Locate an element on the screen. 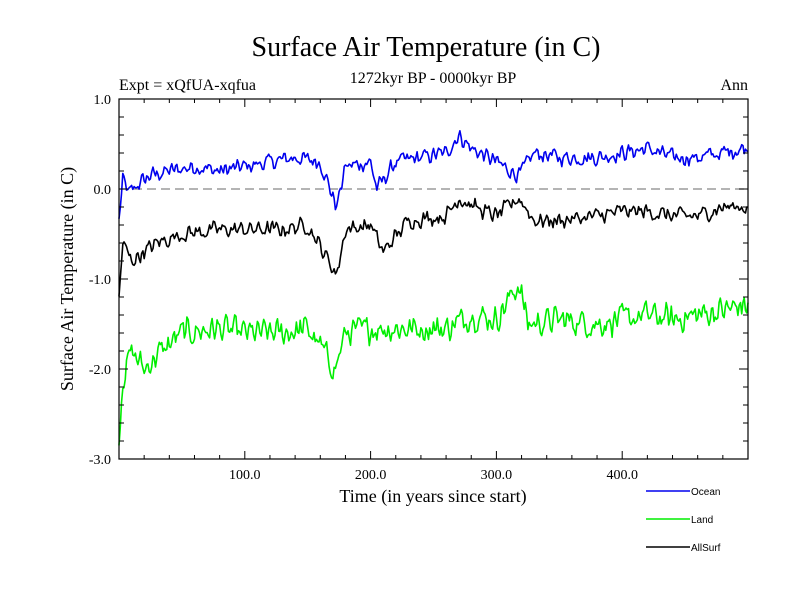  legend: Ocean Land AllSurf is located at coordinates (683, 520).